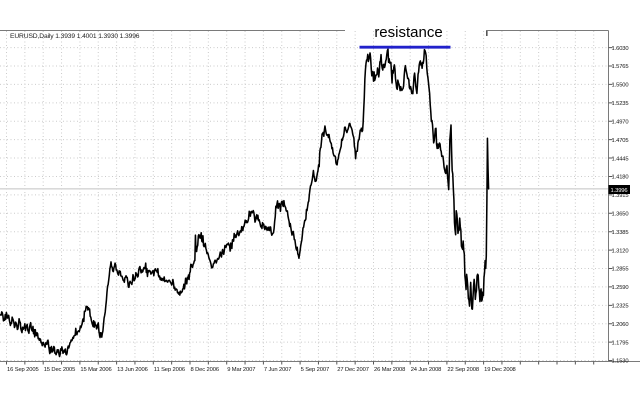 The height and width of the screenshot is (400, 640). What do you see at coordinates (426, 370) in the screenshot?
I see `svg-text: 24 Jun 2008` at bounding box center [426, 370].